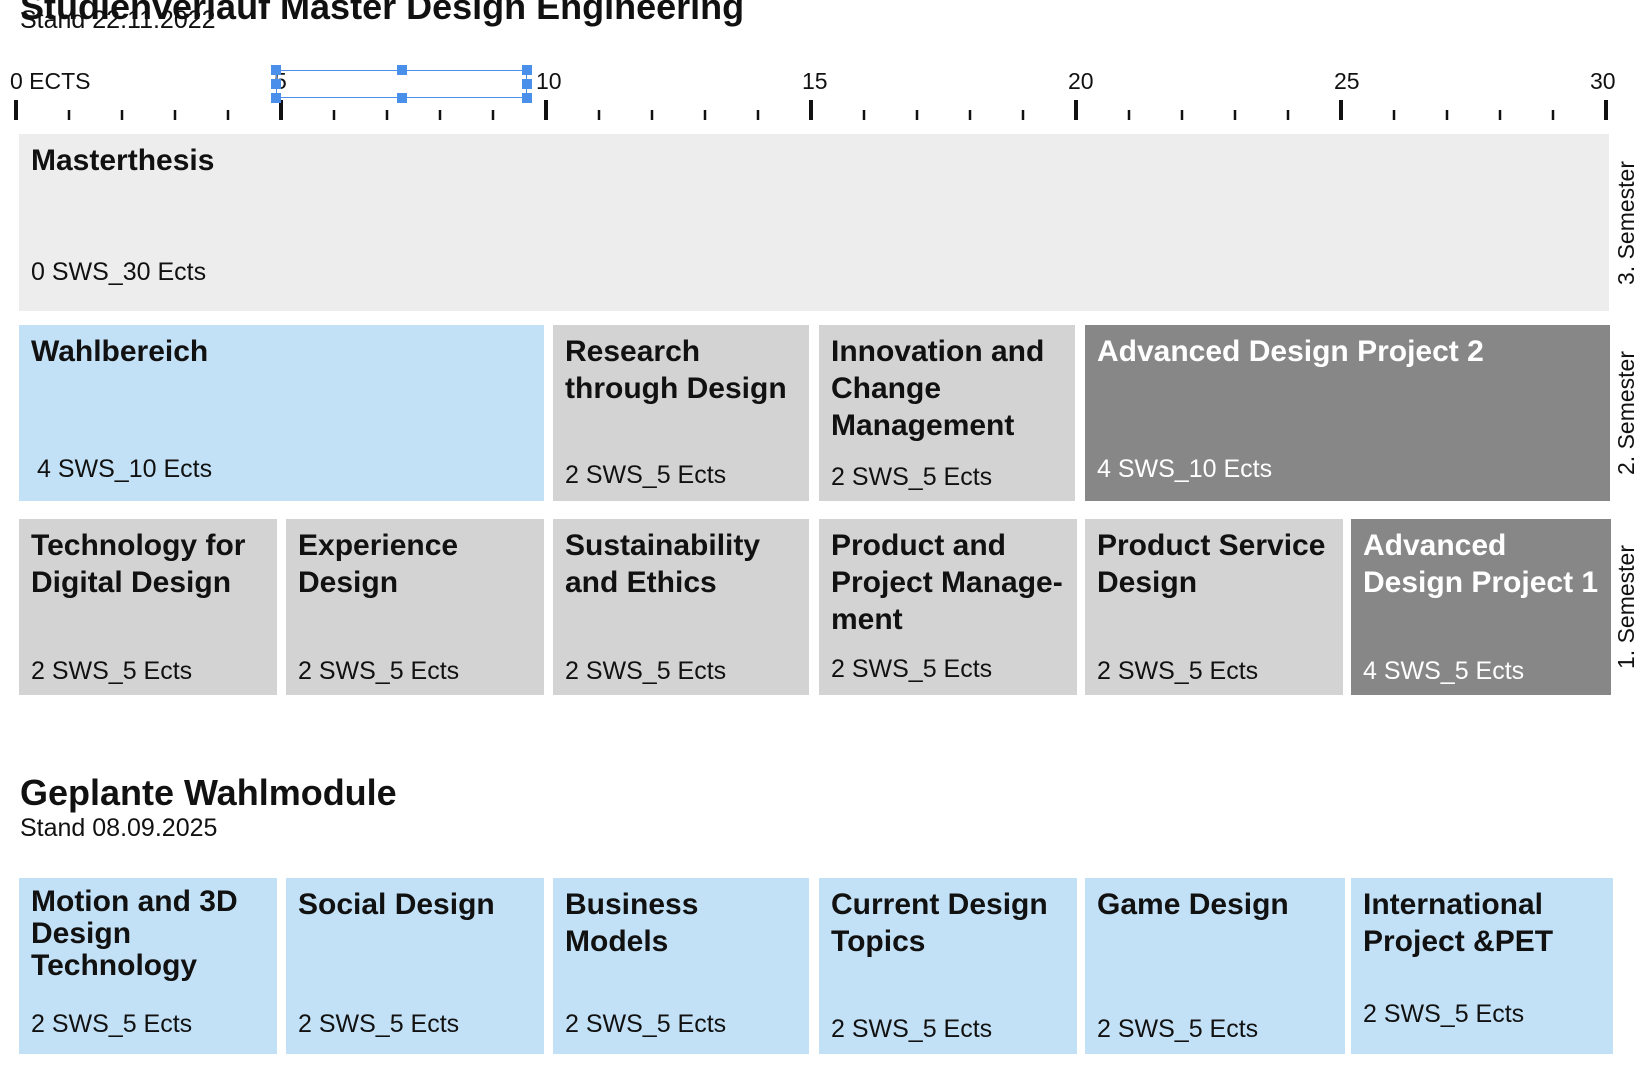 Image resolution: width=1648 pixels, height=1074 pixels. What do you see at coordinates (681, 607) in the screenshot?
I see `module-sustainability-ethics: Sustainability and Ethics 2 SWS_5 Ects` at bounding box center [681, 607].